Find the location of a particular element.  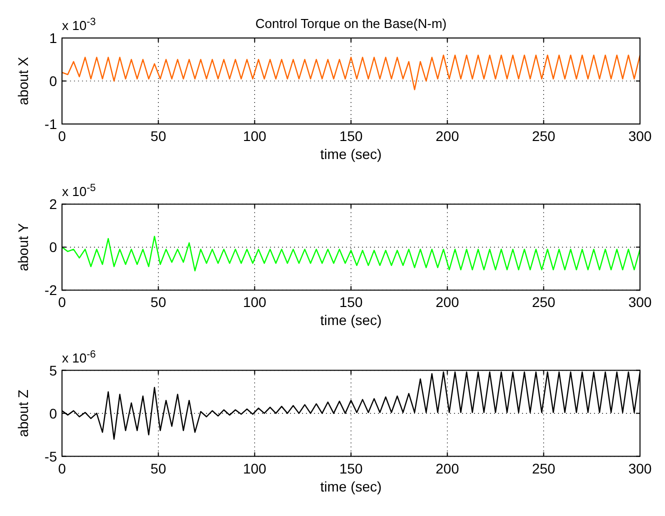

y-axis-title: about Z is located at coordinates (23, 413).